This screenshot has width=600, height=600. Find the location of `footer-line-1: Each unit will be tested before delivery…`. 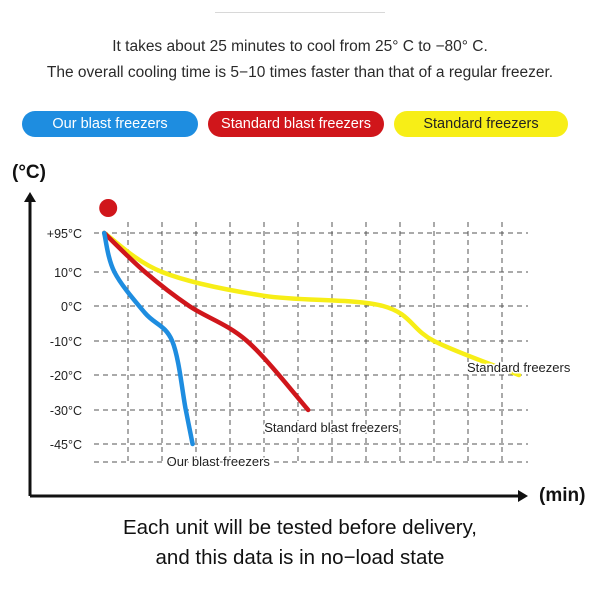

footer-line-1: Each unit will be tested before delivery… is located at coordinates (299, 527).